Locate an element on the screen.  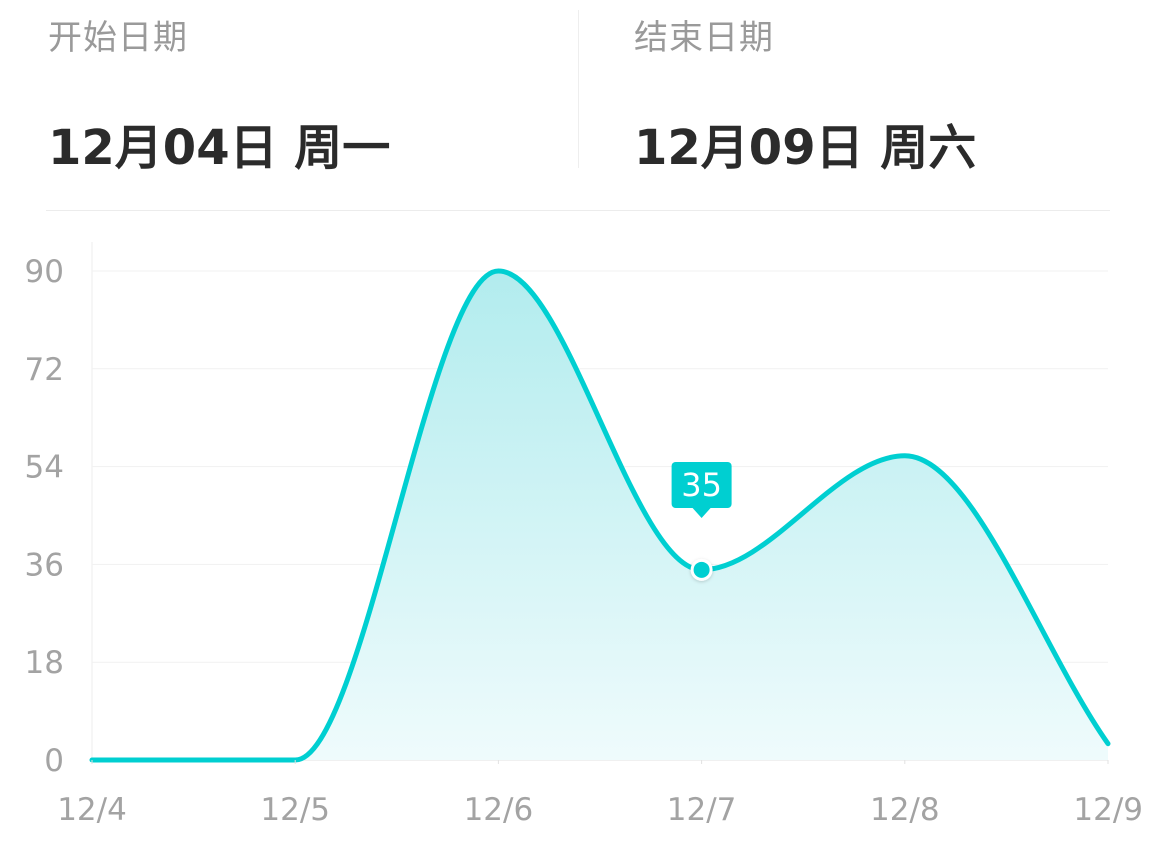
start-date-value: 12月04日 周一 is located at coordinates (219, 148).